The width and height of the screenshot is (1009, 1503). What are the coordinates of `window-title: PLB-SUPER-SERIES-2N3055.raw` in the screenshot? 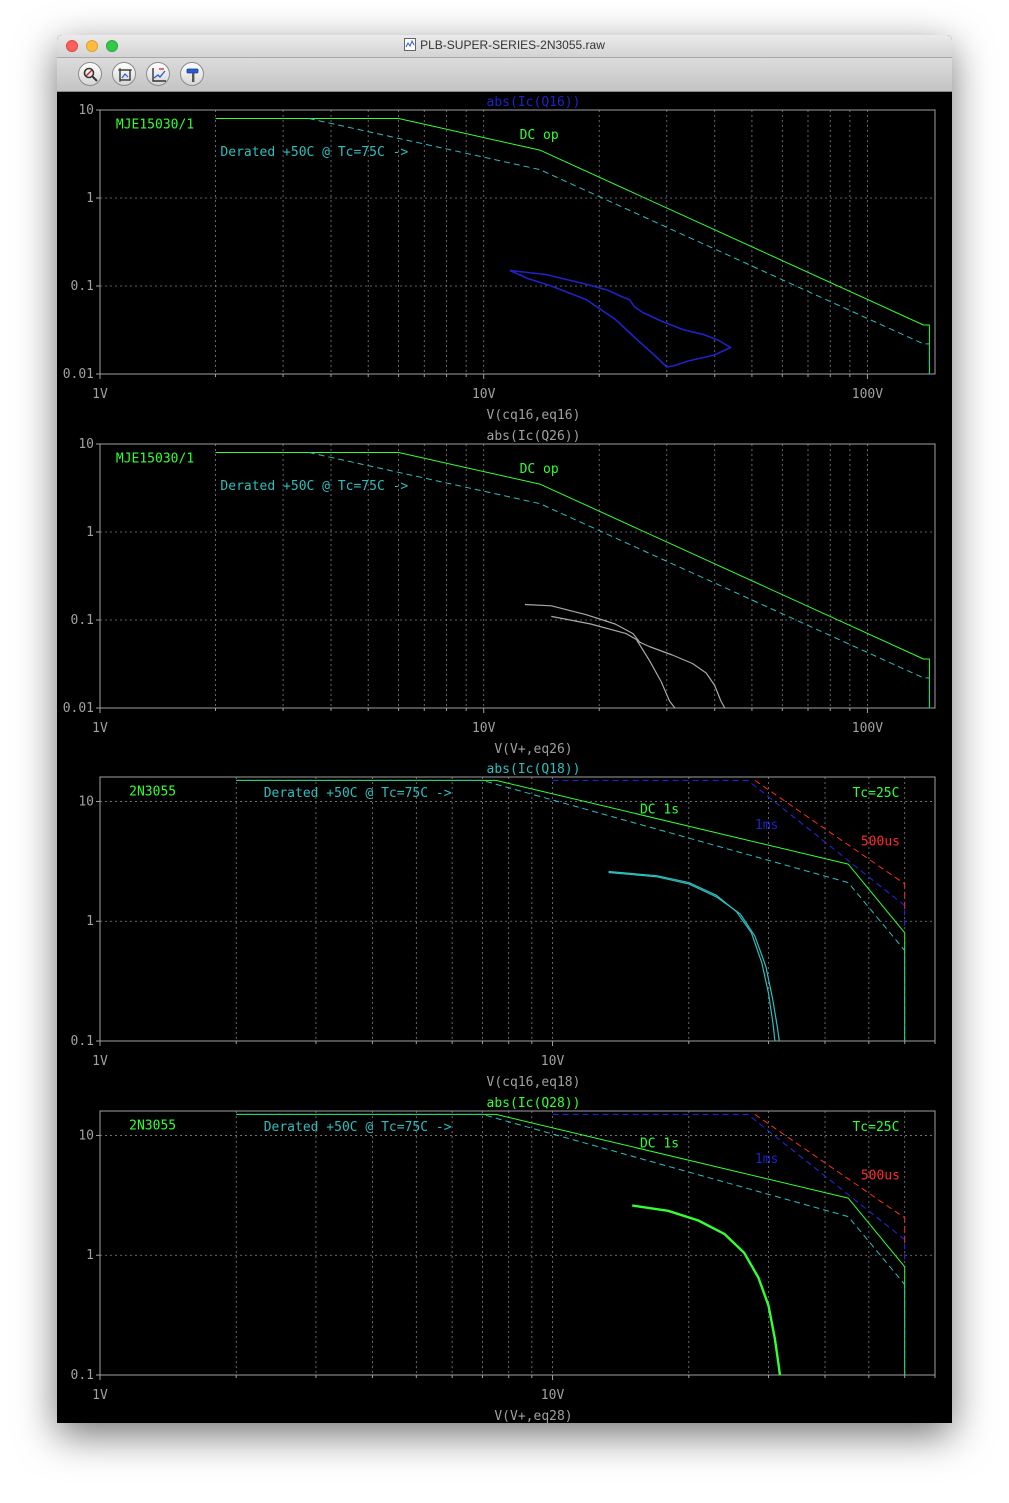 It's located at (512, 45).